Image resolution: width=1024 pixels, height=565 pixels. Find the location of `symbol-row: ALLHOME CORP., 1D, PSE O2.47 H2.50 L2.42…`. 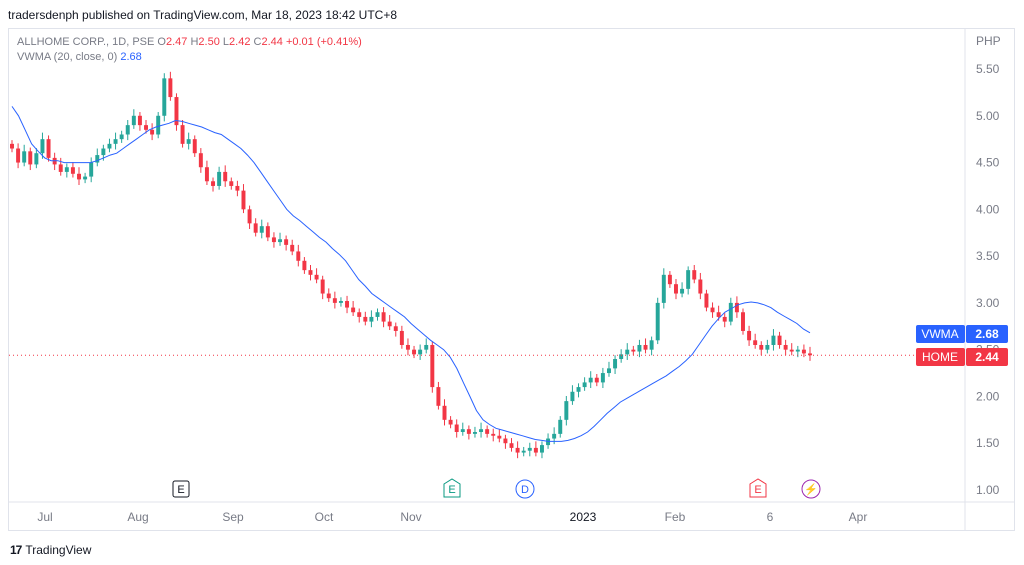

symbol-row: ALLHOME CORP., 1D, PSE O2.47 H2.50 L2.42… is located at coordinates (189, 42).